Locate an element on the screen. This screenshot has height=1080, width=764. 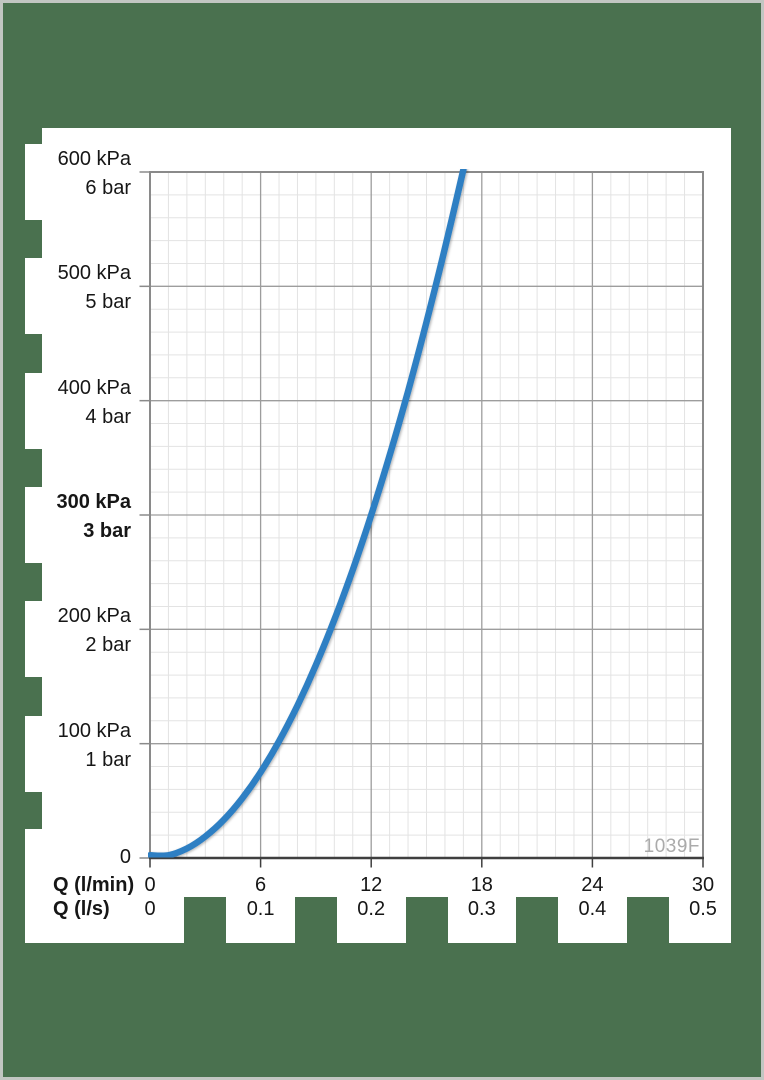
x-axis-unit-ls: Q (l/s) is located at coordinates (81, 909).